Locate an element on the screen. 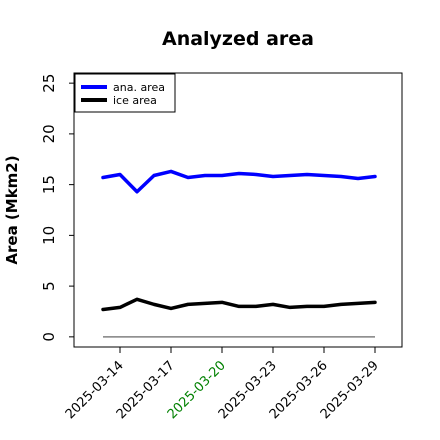 Image resolution: width=440 pixels, height=440 pixels. legend-label: ana. area is located at coordinates (139, 87).